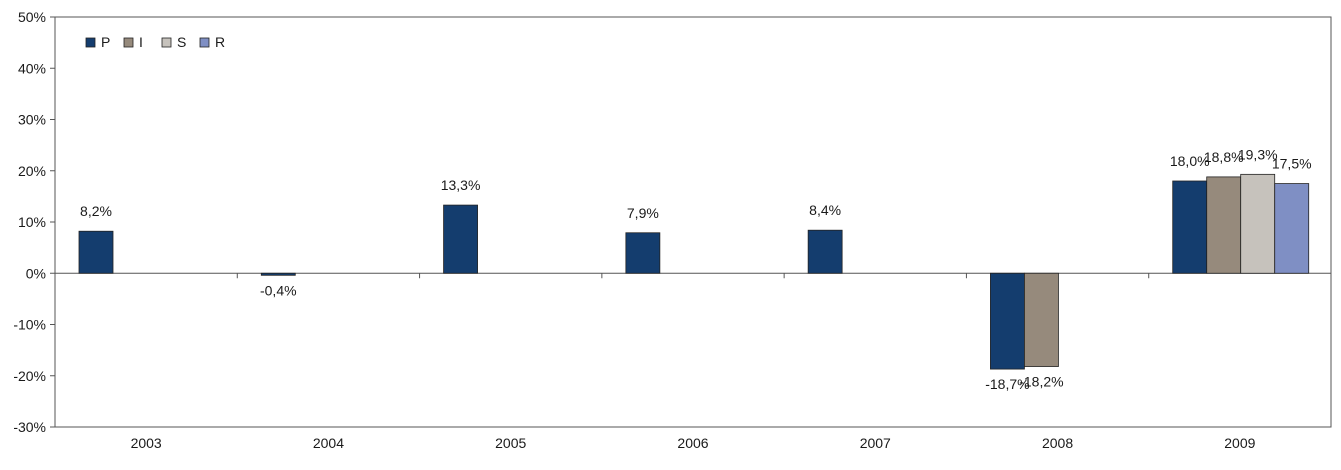 The width and height of the screenshot is (1341, 470). I want to click on data-label: -18,2%, so click(1041, 382).